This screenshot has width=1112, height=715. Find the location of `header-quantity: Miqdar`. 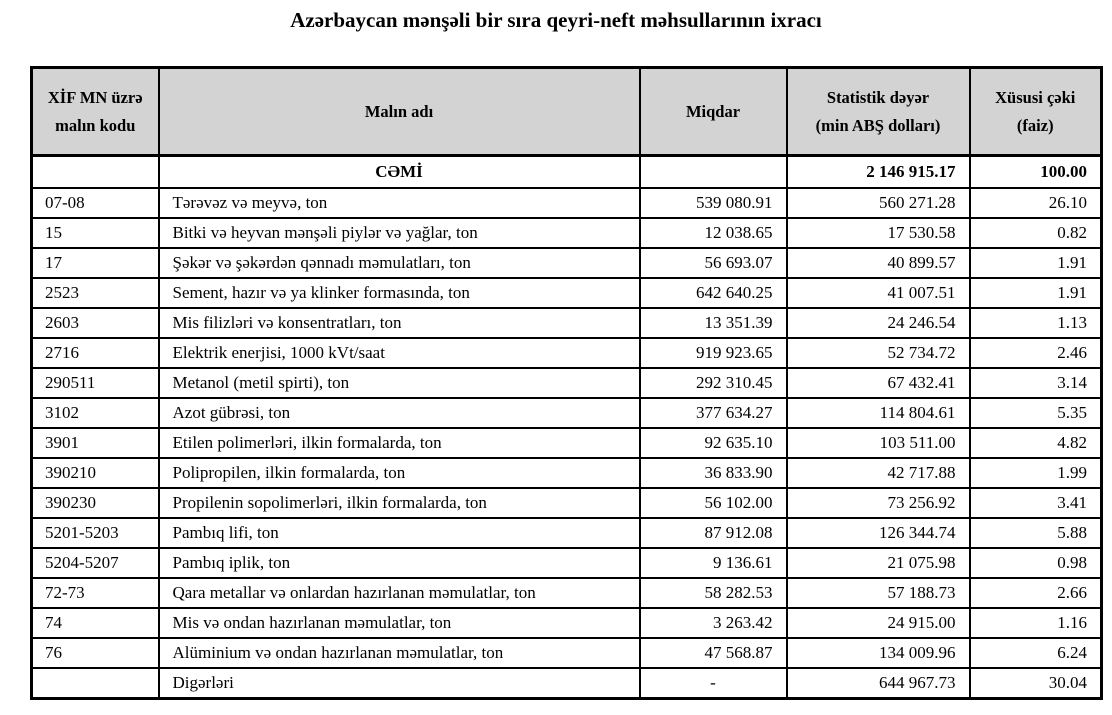

header-quantity: Miqdar is located at coordinates (713, 111).